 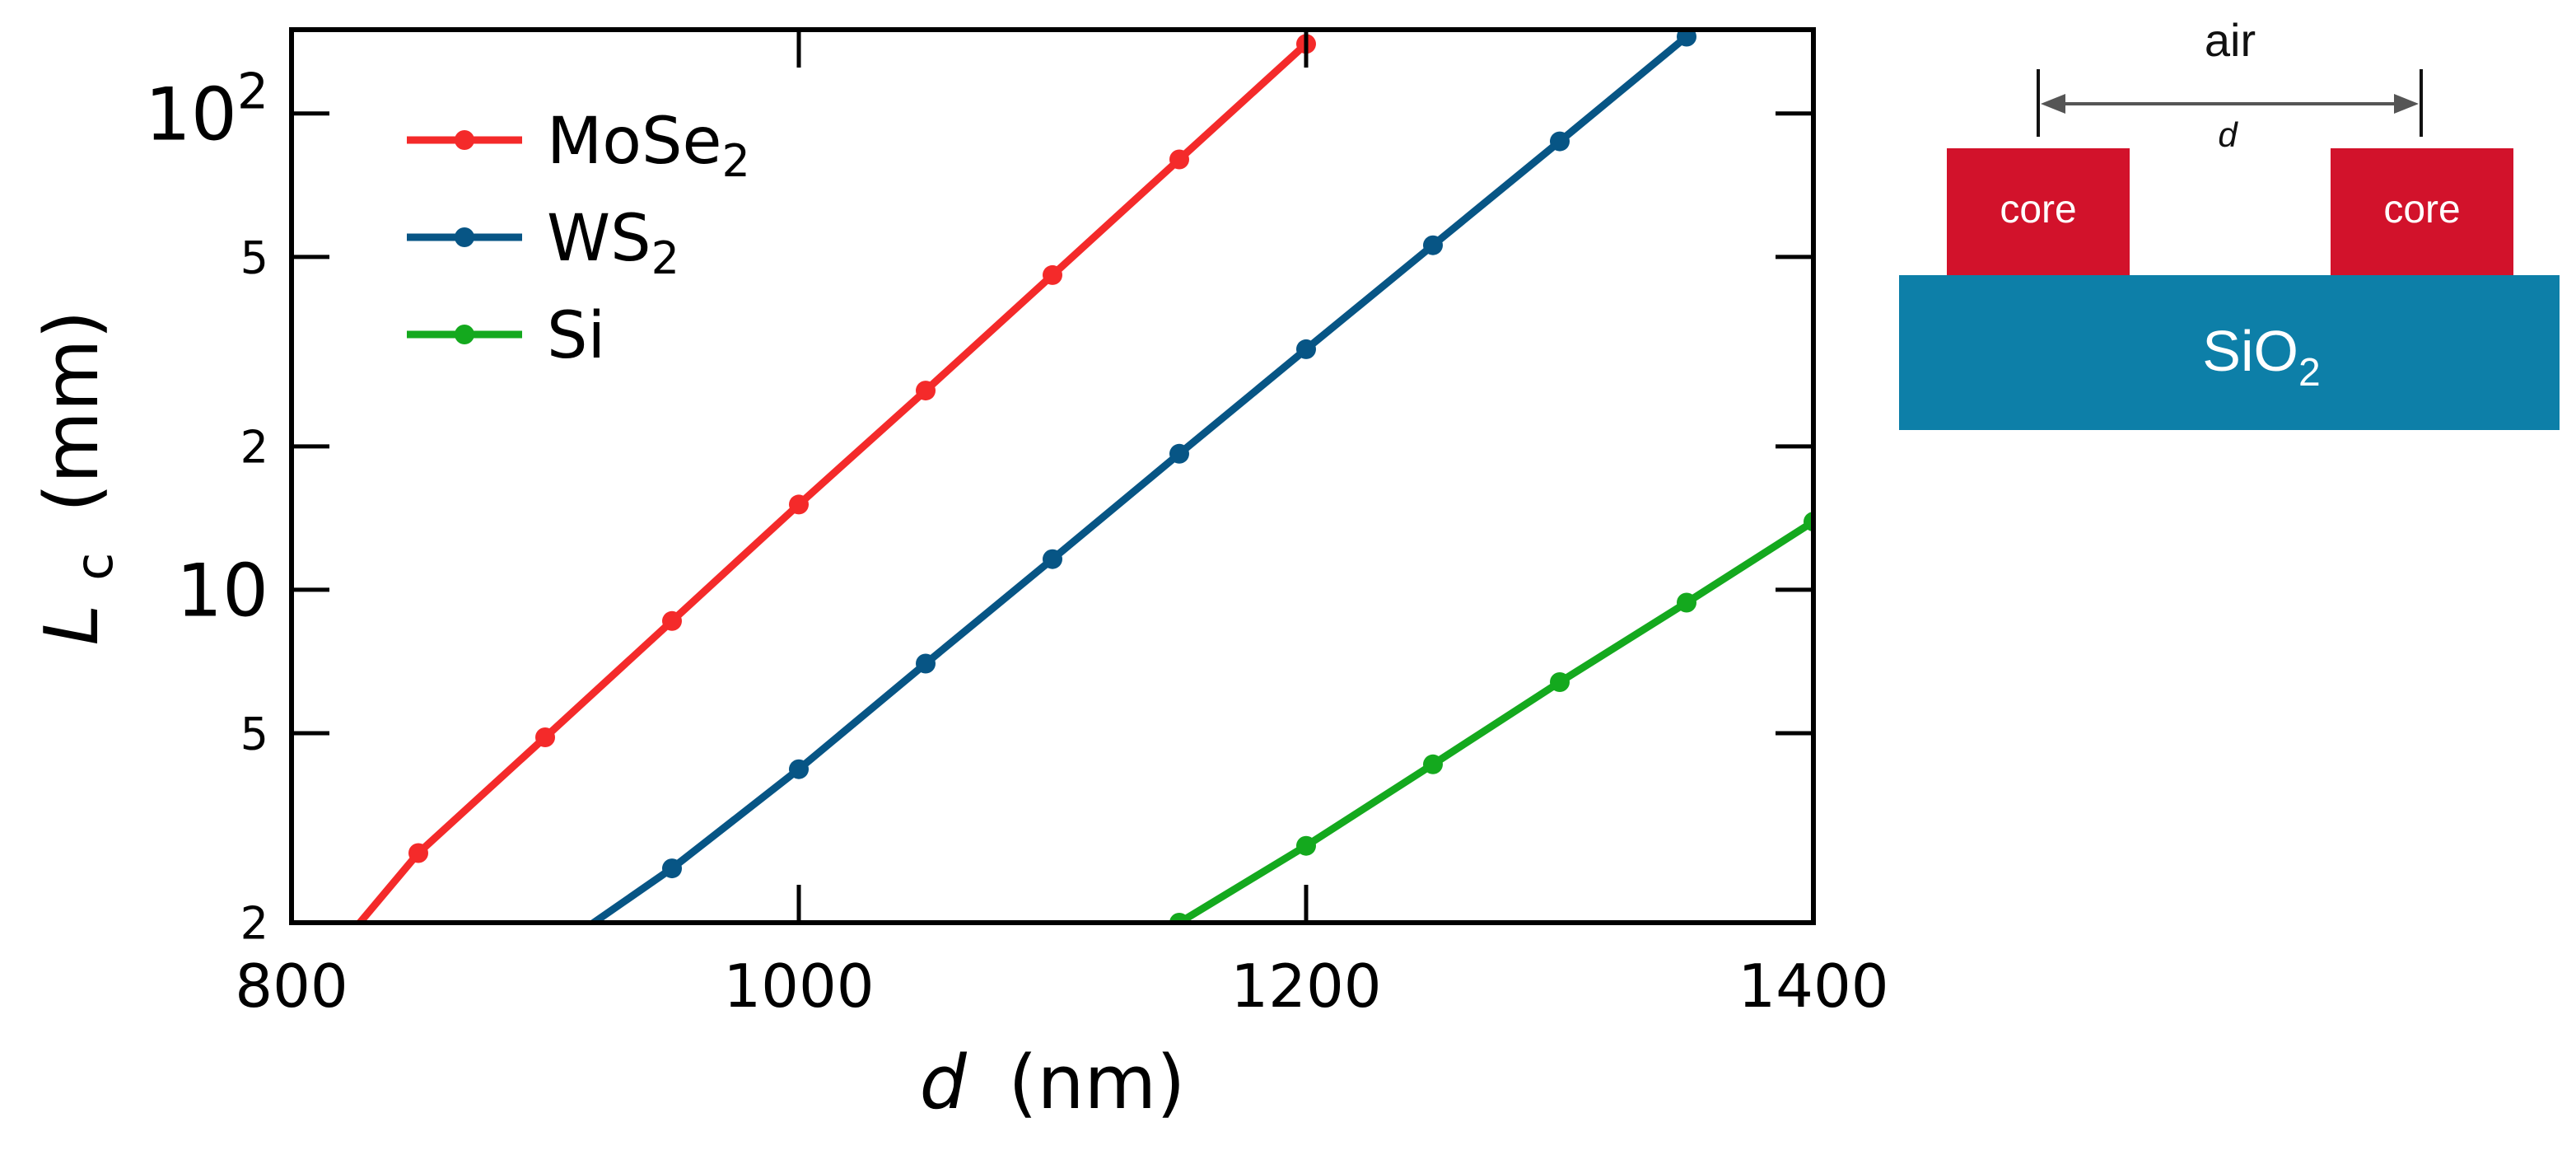 What do you see at coordinates (576, 336) in the screenshot?
I see `legend-label-si: Si` at bounding box center [576, 336].